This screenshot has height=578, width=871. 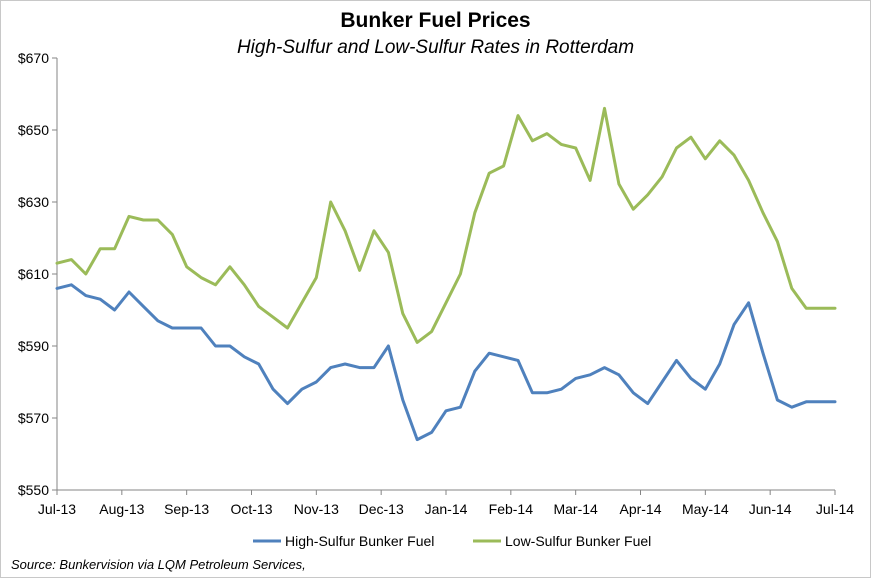 What do you see at coordinates (33, 202) in the screenshot?
I see `y-tick-label: $630` at bounding box center [33, 202].